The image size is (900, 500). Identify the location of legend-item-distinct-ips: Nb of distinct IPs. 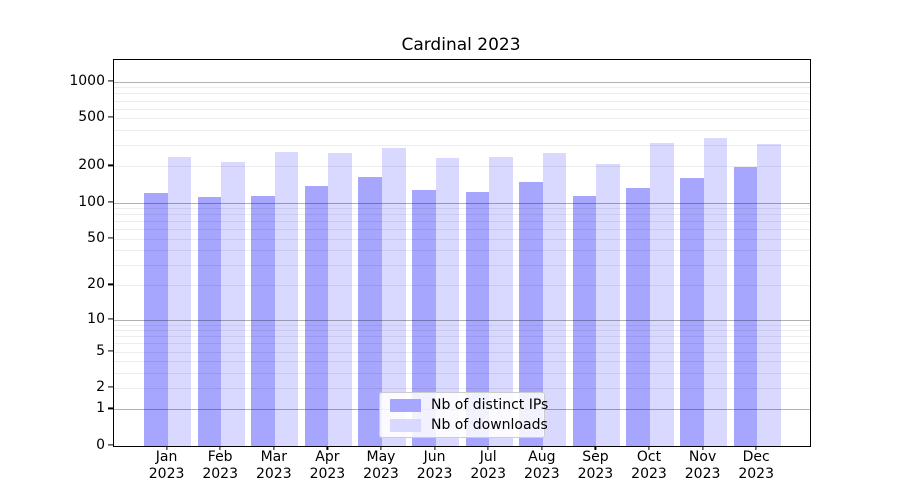
(464, 405).